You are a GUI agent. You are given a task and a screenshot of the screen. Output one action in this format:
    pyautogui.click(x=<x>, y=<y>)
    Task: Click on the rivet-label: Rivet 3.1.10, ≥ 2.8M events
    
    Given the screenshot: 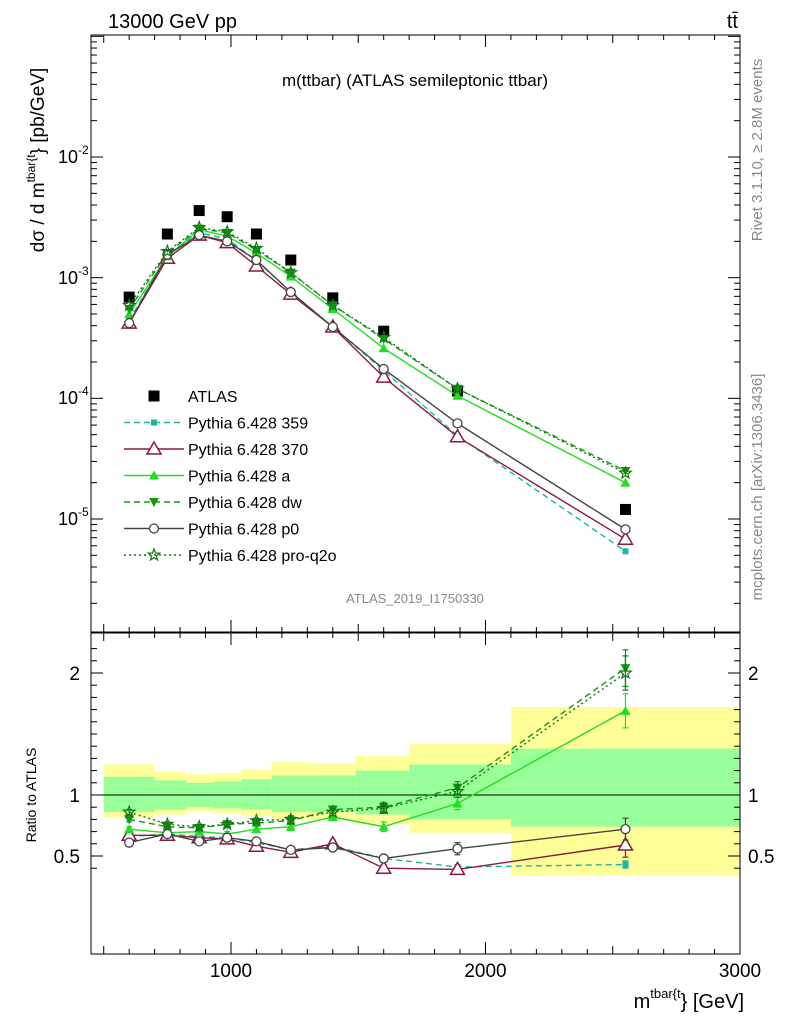 What is the action you would take?
    pyautogui.click(x=757, y=150)
    